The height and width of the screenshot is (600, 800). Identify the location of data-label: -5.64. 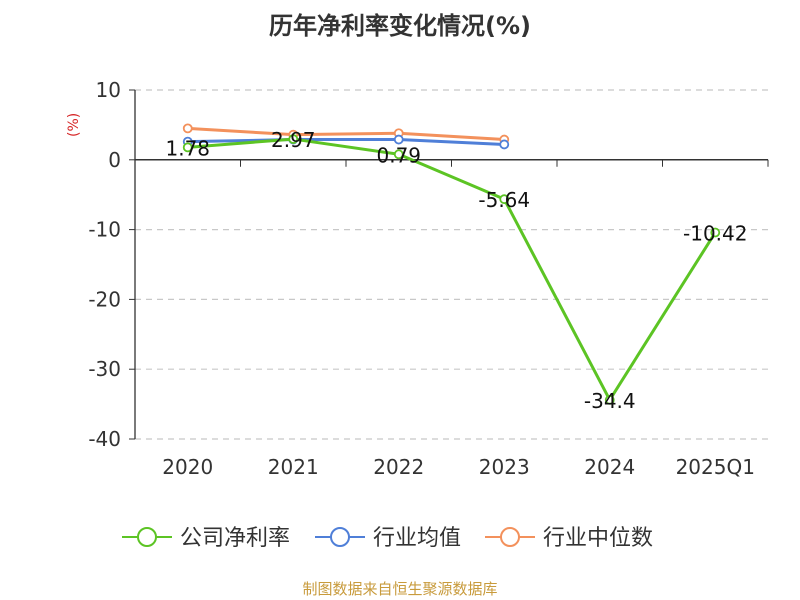
(504, 200).